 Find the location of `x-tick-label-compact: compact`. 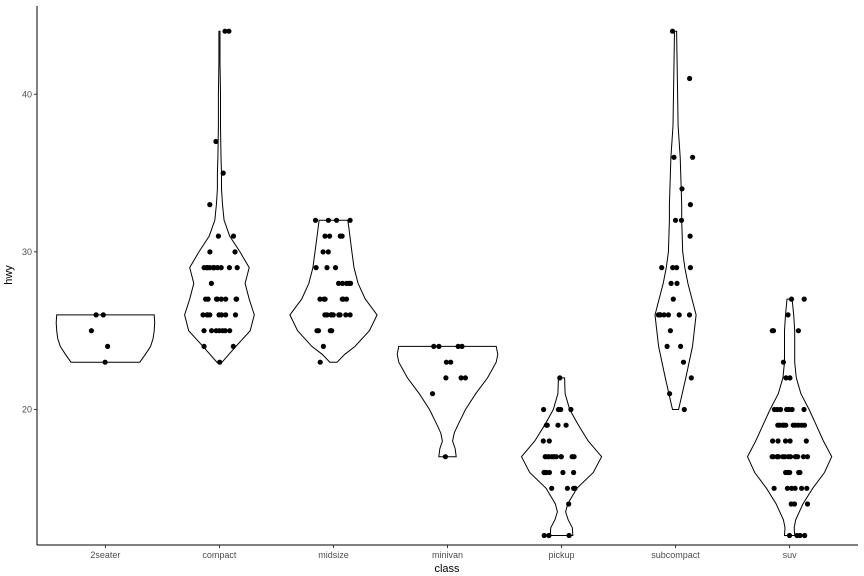

x-tick-label-compact: compact is located at coordinates (219, 555).